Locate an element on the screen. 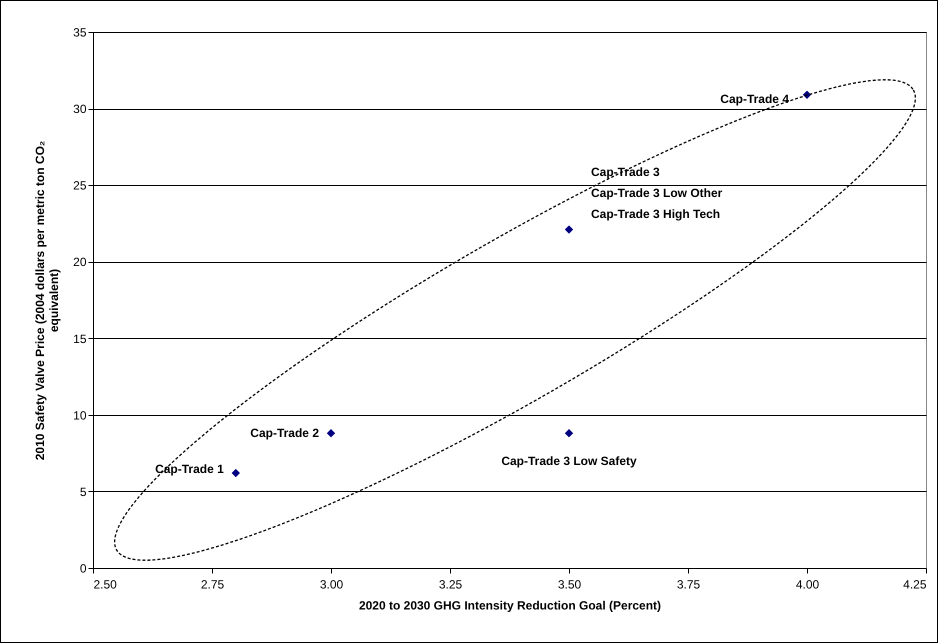 The image size is (938, 643). y-tick-label: 20 is located at coordinates (80, 262).